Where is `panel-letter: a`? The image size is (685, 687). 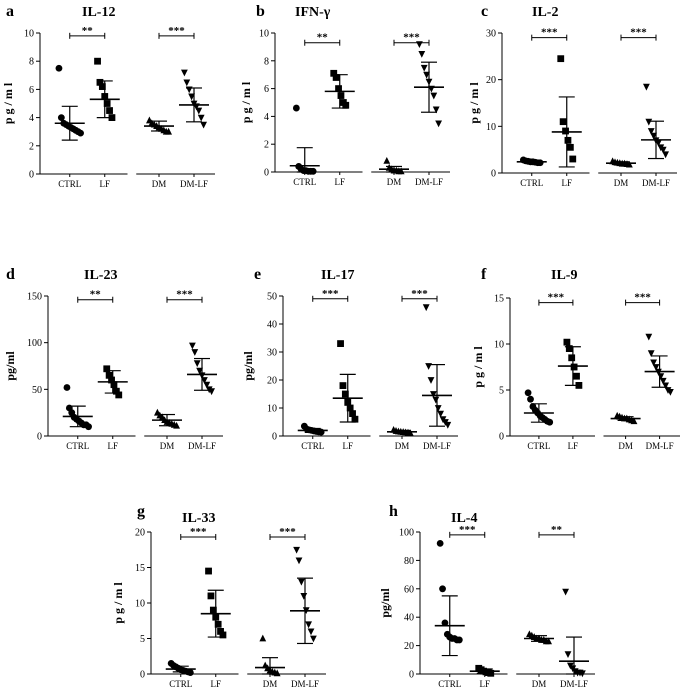 panel-letter: a is located at coordinates (10, 11).